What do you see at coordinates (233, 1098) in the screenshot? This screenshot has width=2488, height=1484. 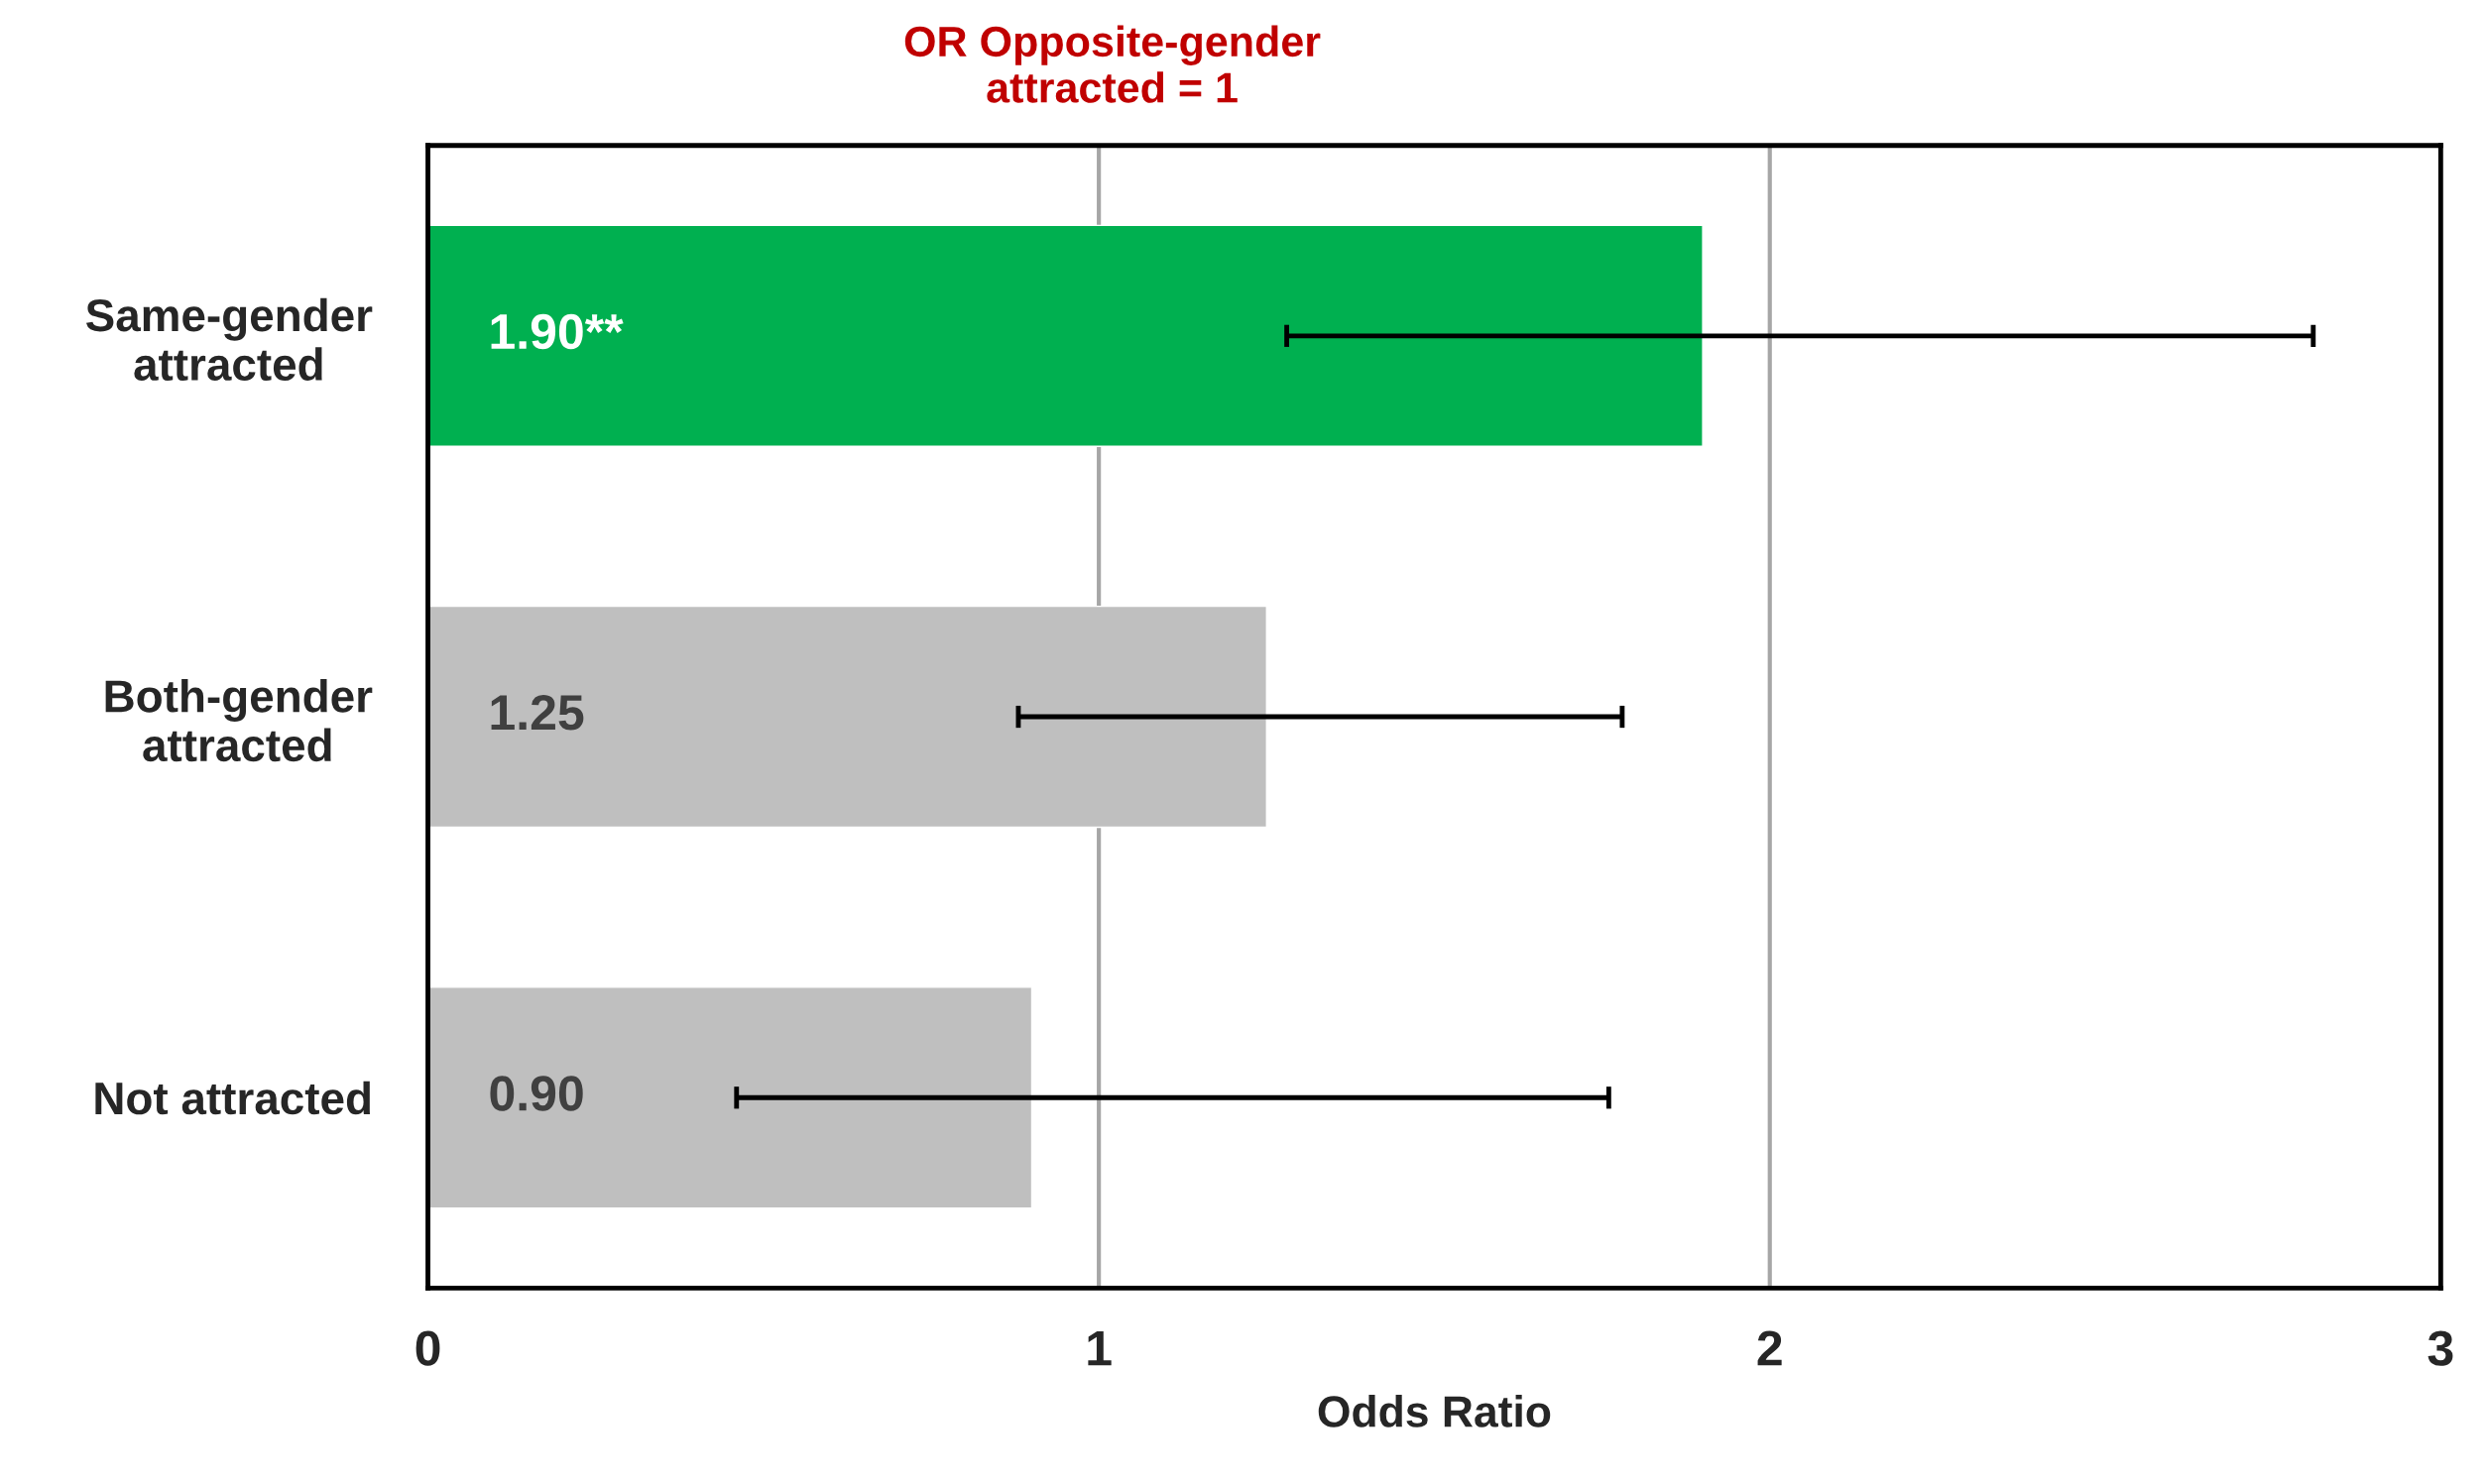 I see `y-tick-label: Not attracted` at bounding box center [233, 1098].